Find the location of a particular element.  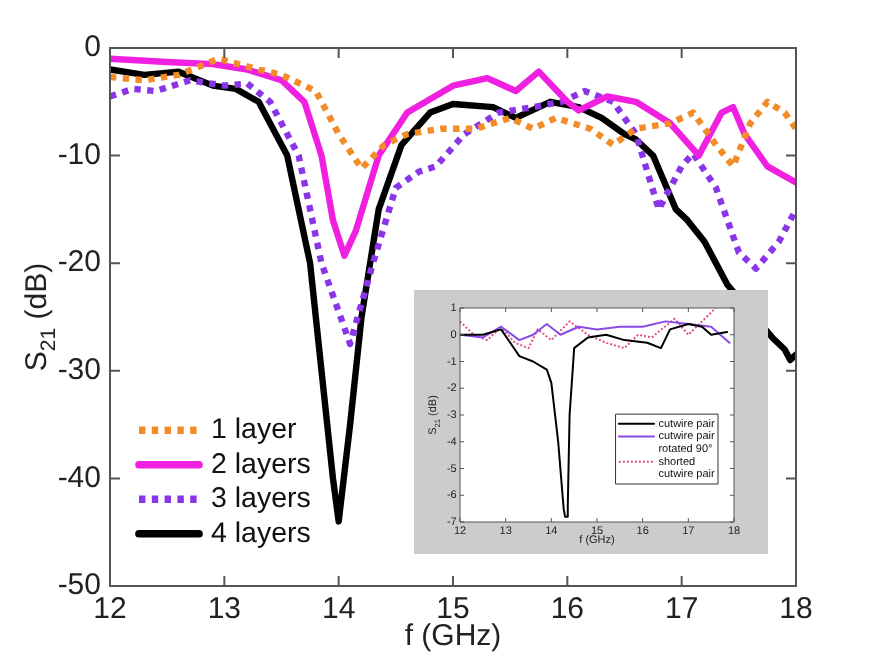

y-tick-label: -10 is located at coordinates (79, 154).